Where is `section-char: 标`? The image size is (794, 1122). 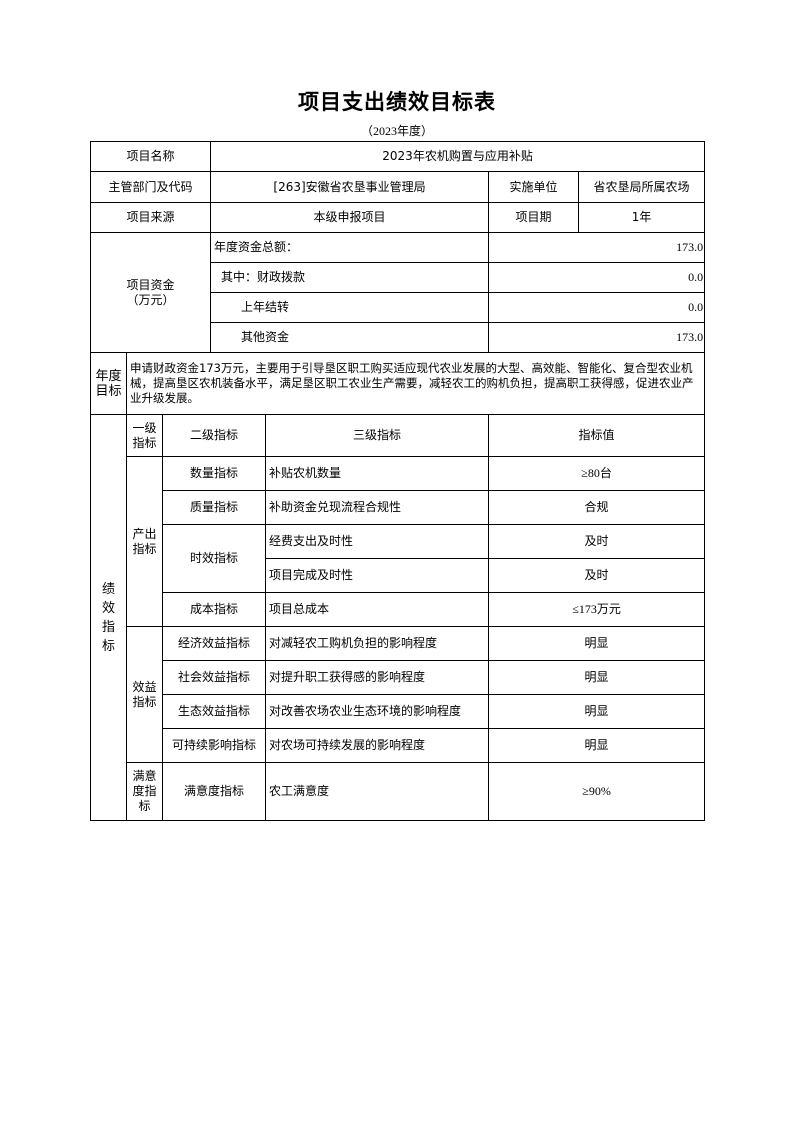
section-char: 标 is located at coordinates (108, 646).